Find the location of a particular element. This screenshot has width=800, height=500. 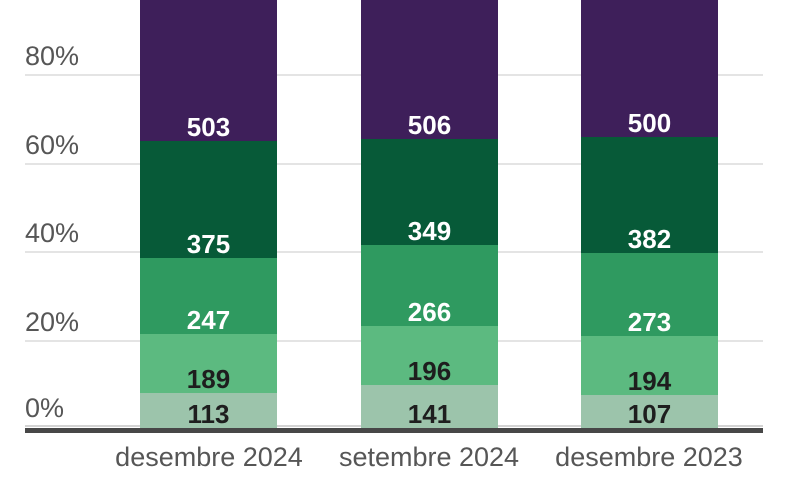

bar-segment: 141 is located at coordinates (429, 406).